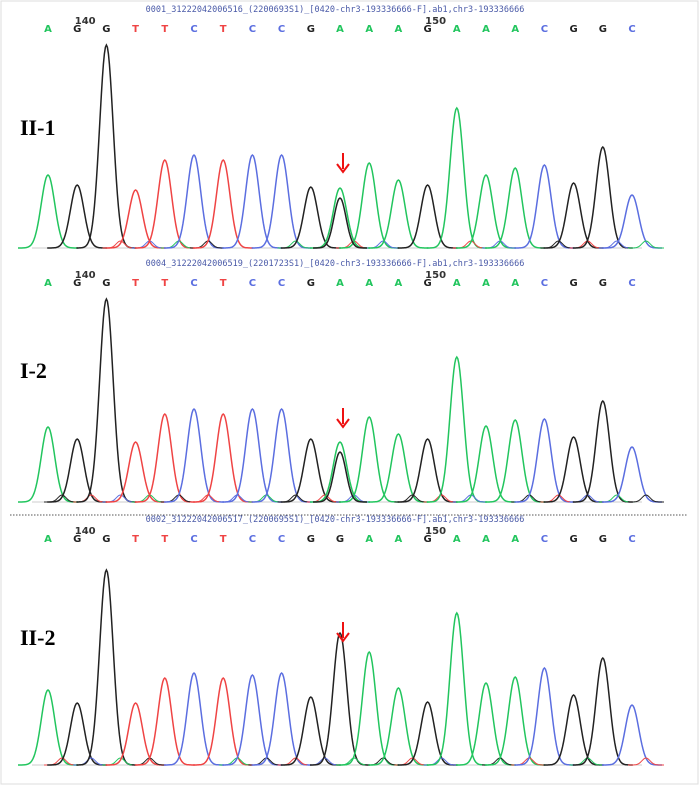 The image size is (699, 785). Describe the element at coordinates (33, 370) in the screenshot. I see `sample-label: I-2` at that location.